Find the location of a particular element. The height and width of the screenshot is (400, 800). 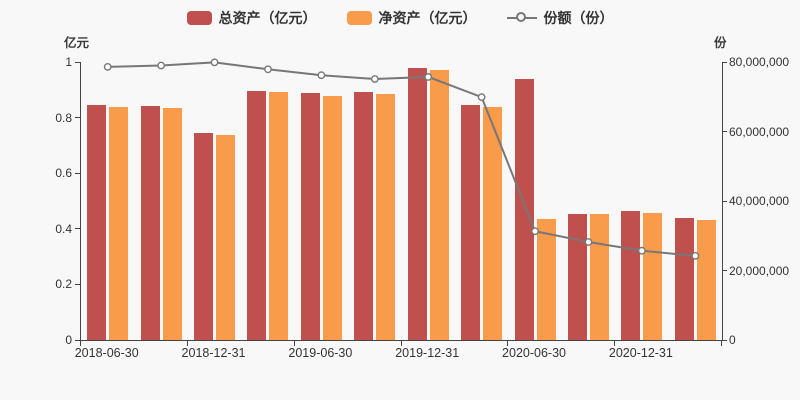

y-axis-left-tick-label: 0 is located at coordinates (68, 340).